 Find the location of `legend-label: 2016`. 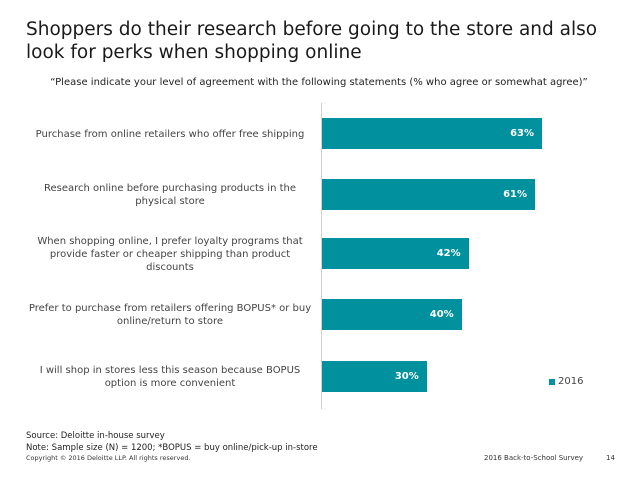

legend-label: 2016 is located at coordinates (571, 381).